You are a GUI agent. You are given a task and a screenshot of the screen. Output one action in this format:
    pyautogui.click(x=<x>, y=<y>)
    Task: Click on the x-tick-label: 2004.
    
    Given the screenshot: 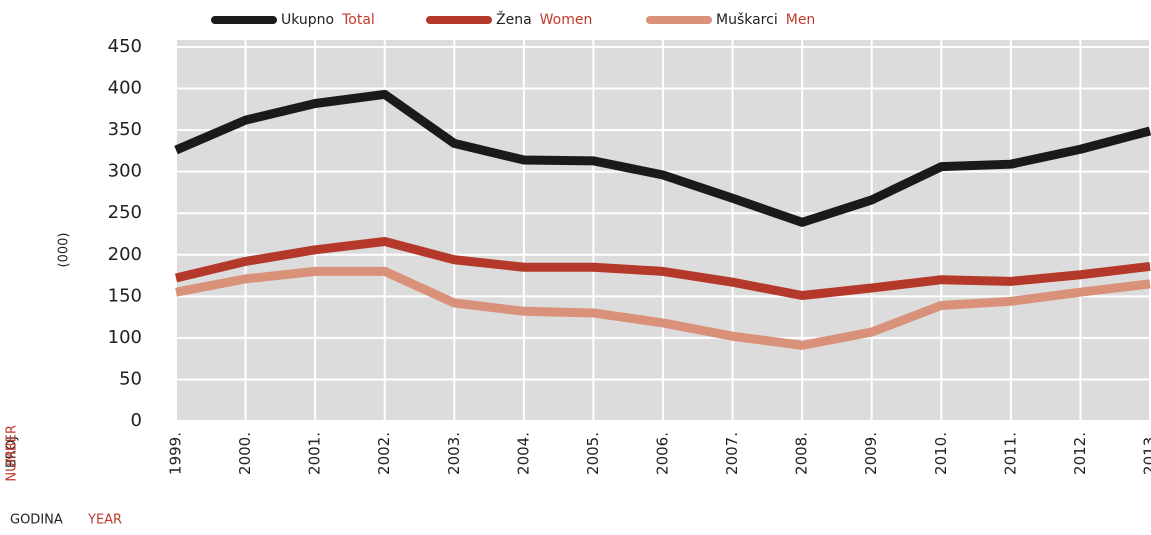 What is the action you would take?
    pyautogui.click(x=523, y=453)
    